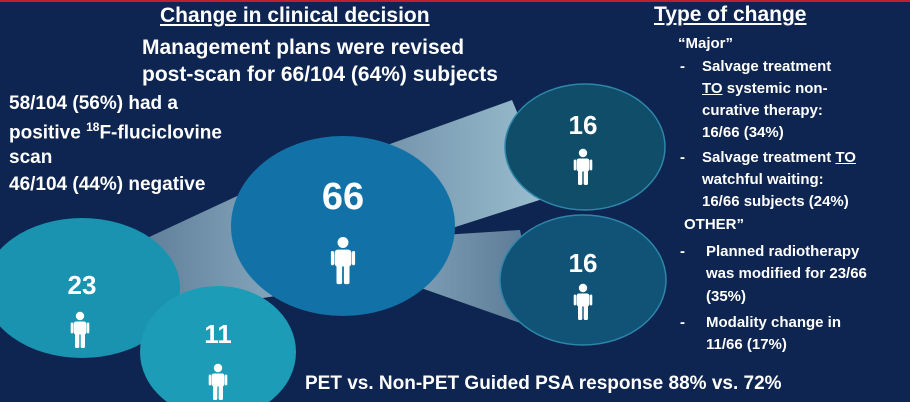 The image size is (910, 402). I want to click on bubble-center, so click(343, 226).